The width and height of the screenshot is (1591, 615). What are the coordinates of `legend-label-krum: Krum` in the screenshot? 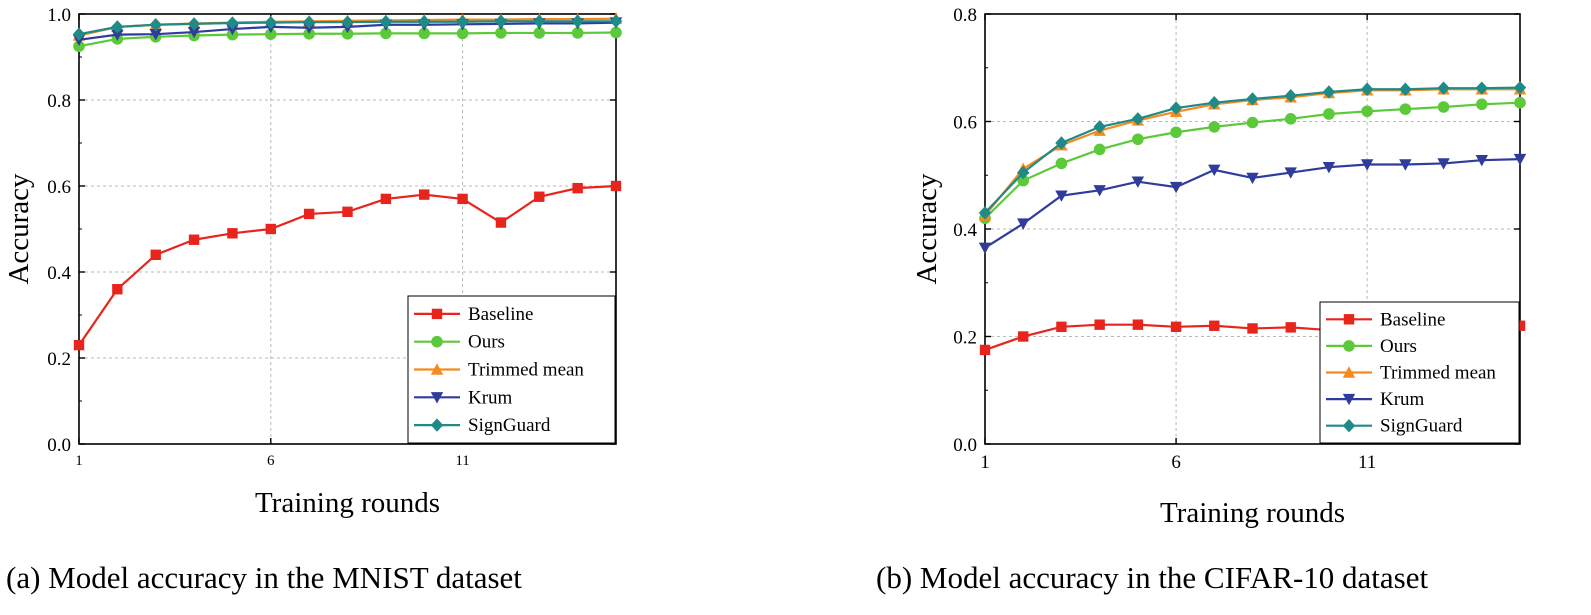 It's located at (1402, 399).